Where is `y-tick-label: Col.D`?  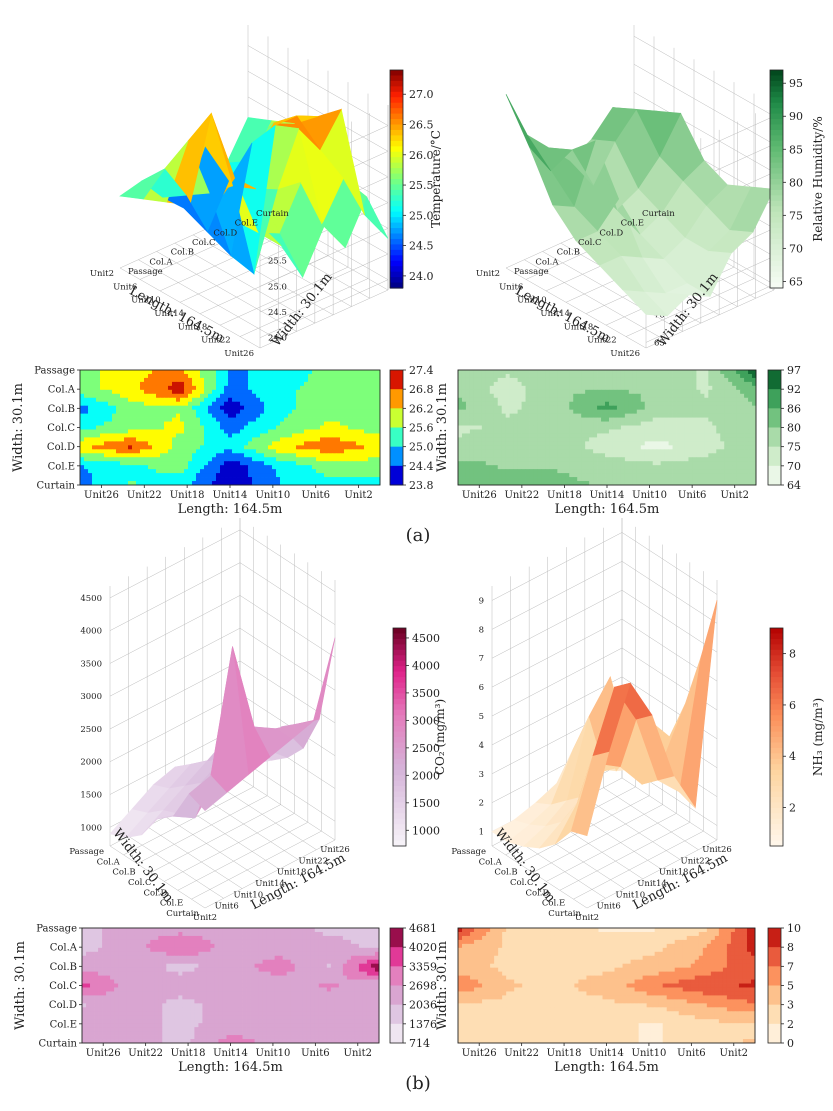 y-tick-label: Col.D is located at coordinates (61, 447).